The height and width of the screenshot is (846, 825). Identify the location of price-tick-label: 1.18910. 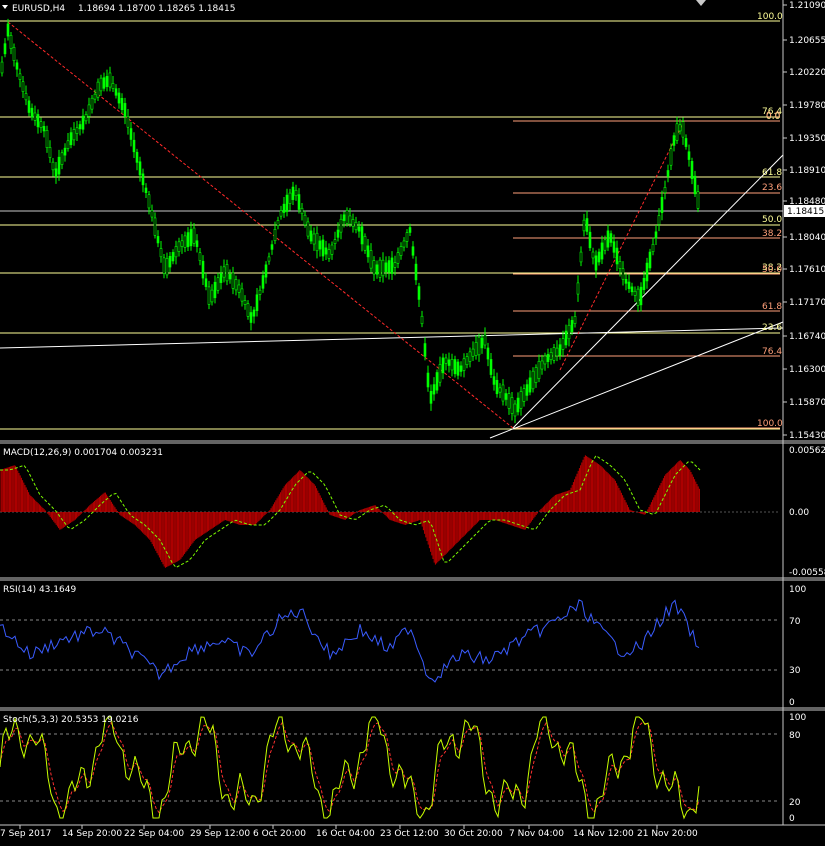
(807, 171).